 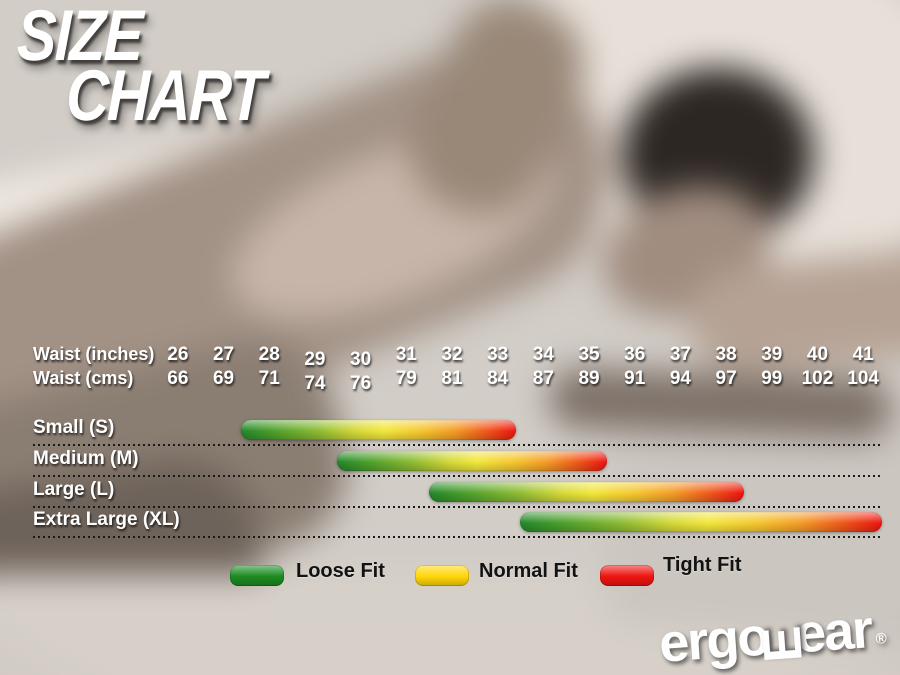 I want to click on tight-fit-label: Tight Fit, so click(x=702, y=565).